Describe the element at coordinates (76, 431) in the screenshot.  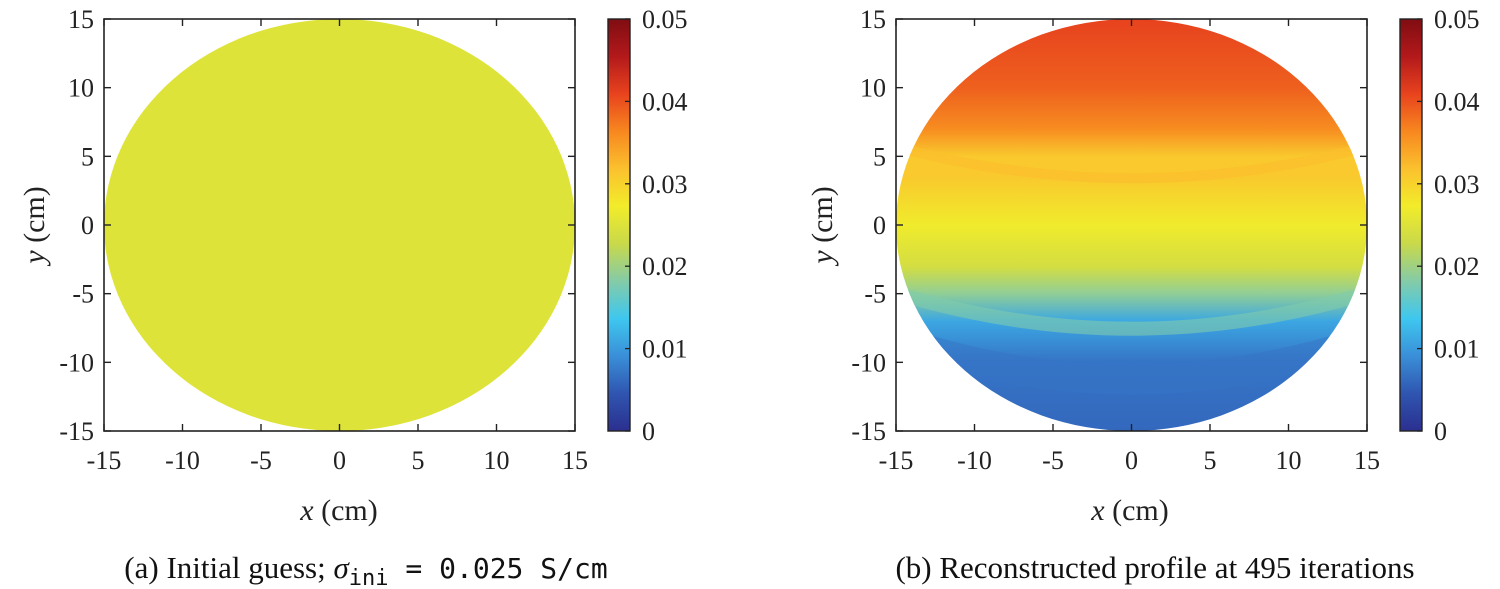
I see `panel-a-y-tick-label: -15` at that location.